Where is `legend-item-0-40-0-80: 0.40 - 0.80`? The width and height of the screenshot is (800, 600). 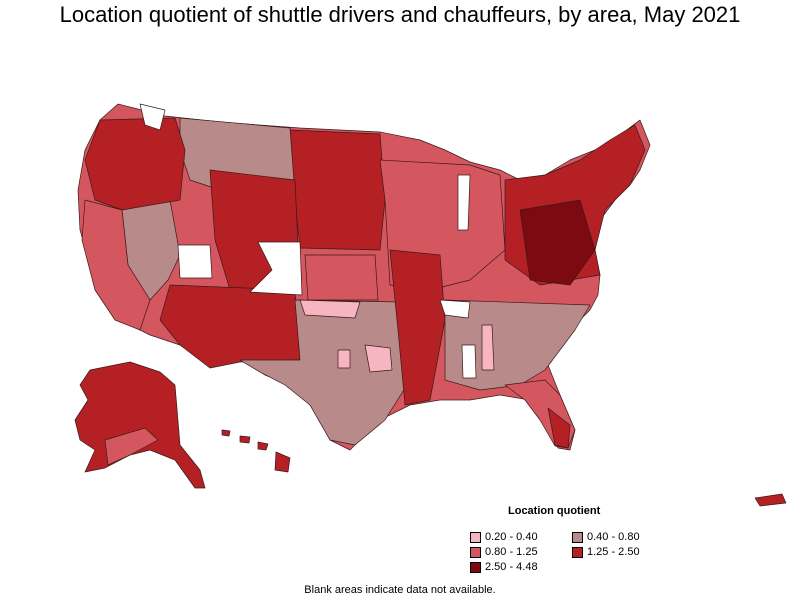
legend-item-0-40-0-80: 0.40 - 0.80 is located at coordinates (622, 537).